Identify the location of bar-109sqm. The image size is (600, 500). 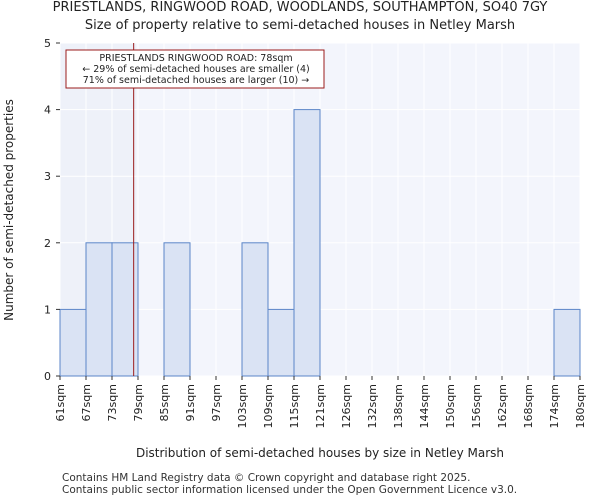
(281, 342).